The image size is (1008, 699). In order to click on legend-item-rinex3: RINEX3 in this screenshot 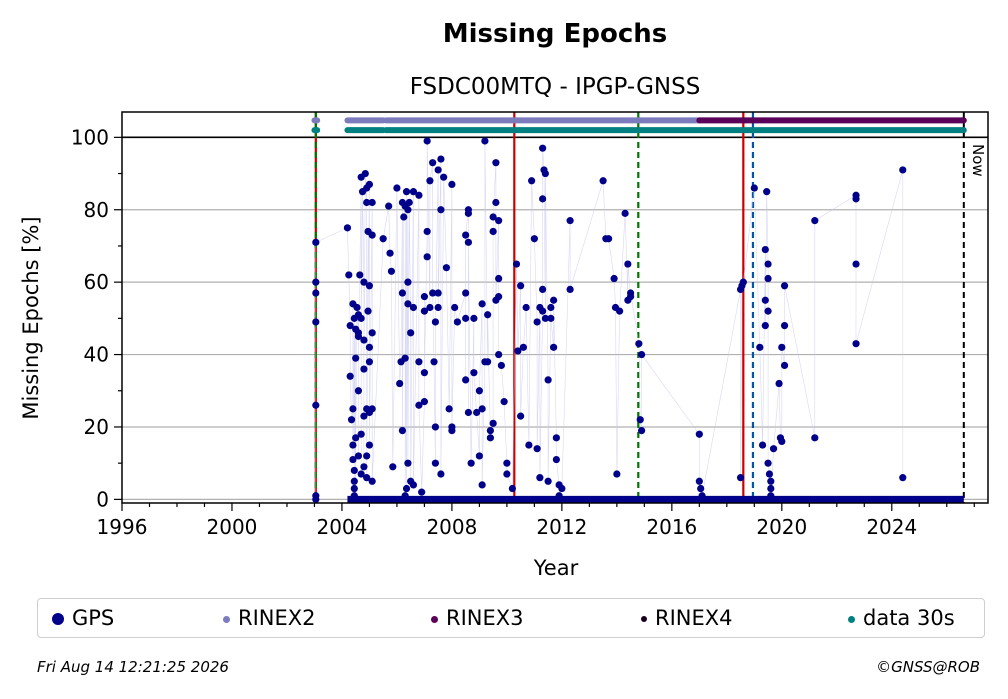, I will do `click(477, 618)`.